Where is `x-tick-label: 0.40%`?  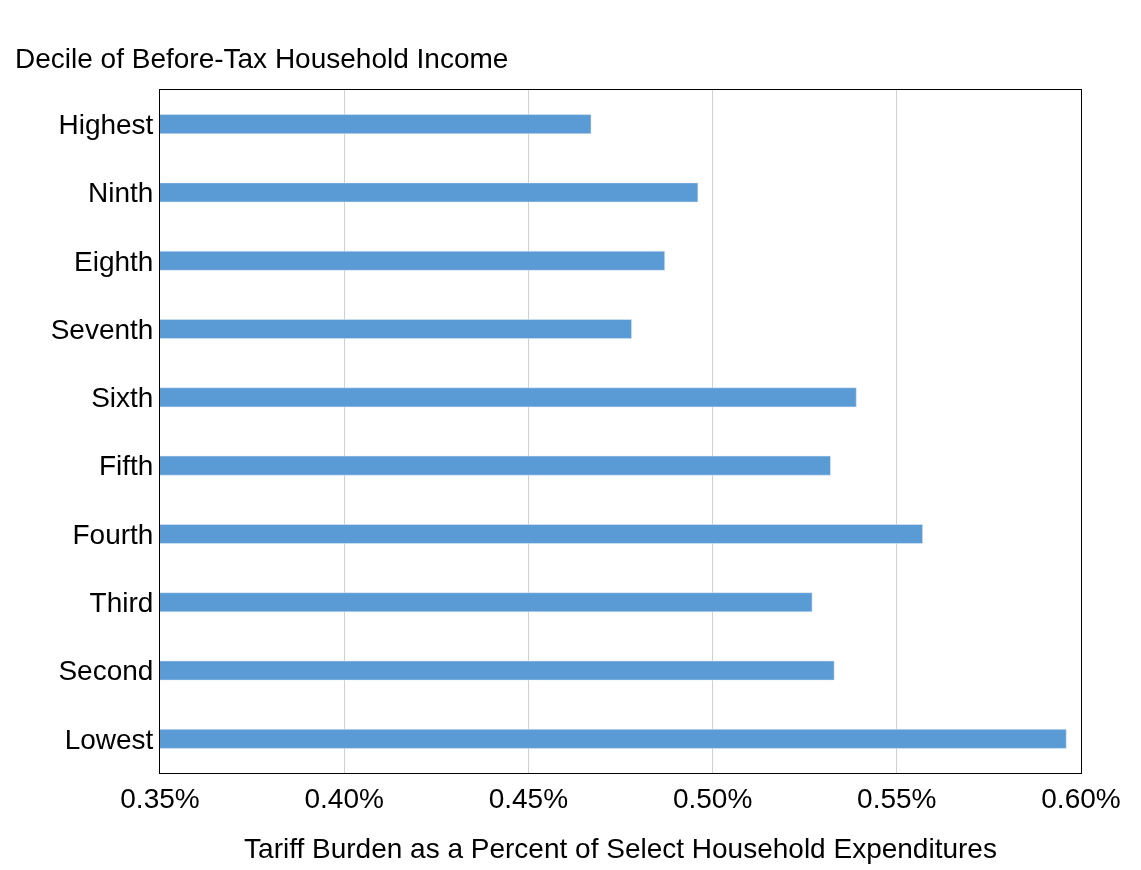
x-tick-label: 0.40% is located at coordinates (344, 798).